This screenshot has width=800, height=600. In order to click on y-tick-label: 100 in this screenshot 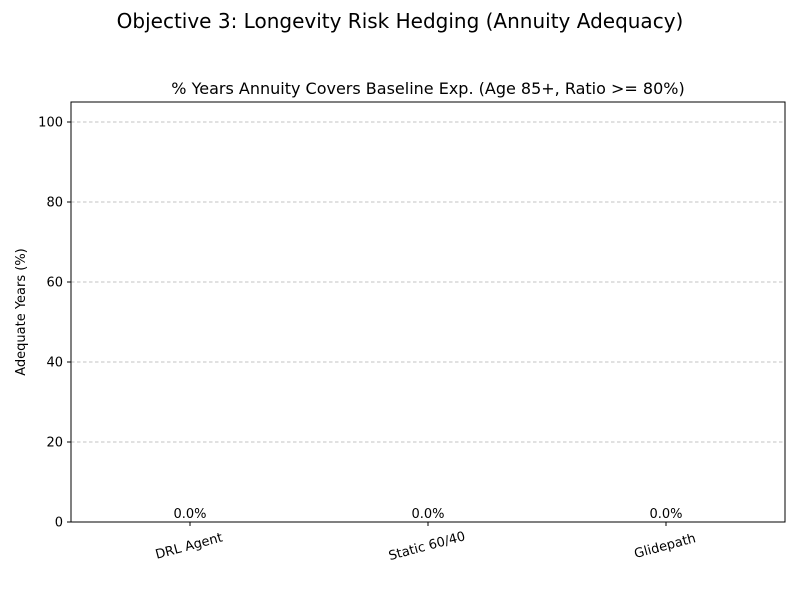, I will do `click(50, 123)`.